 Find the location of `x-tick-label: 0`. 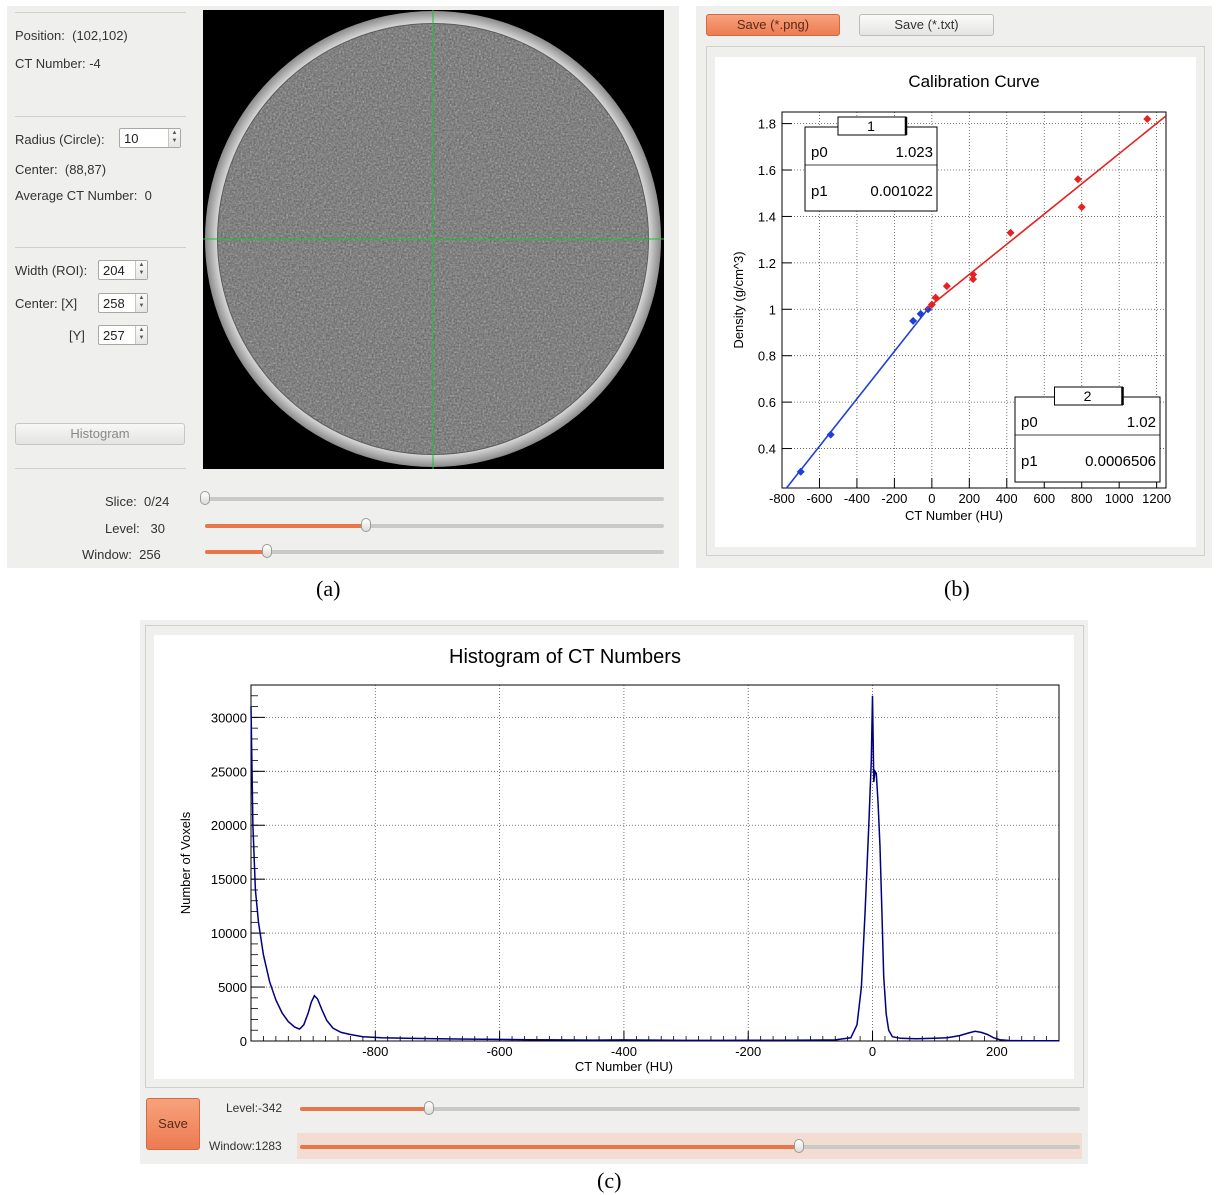

x-tick-label: 0 is located at coordinates (872, 1051).